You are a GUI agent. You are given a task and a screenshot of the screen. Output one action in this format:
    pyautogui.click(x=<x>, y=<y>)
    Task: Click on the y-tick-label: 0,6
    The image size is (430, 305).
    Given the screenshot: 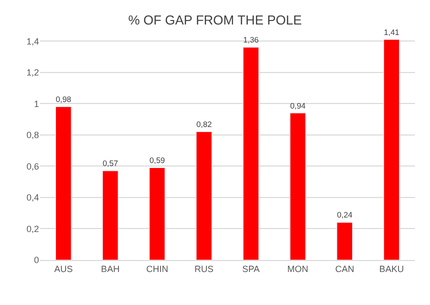 What is the action you would take?
    pyautogui.click(x=32, y=166)
    